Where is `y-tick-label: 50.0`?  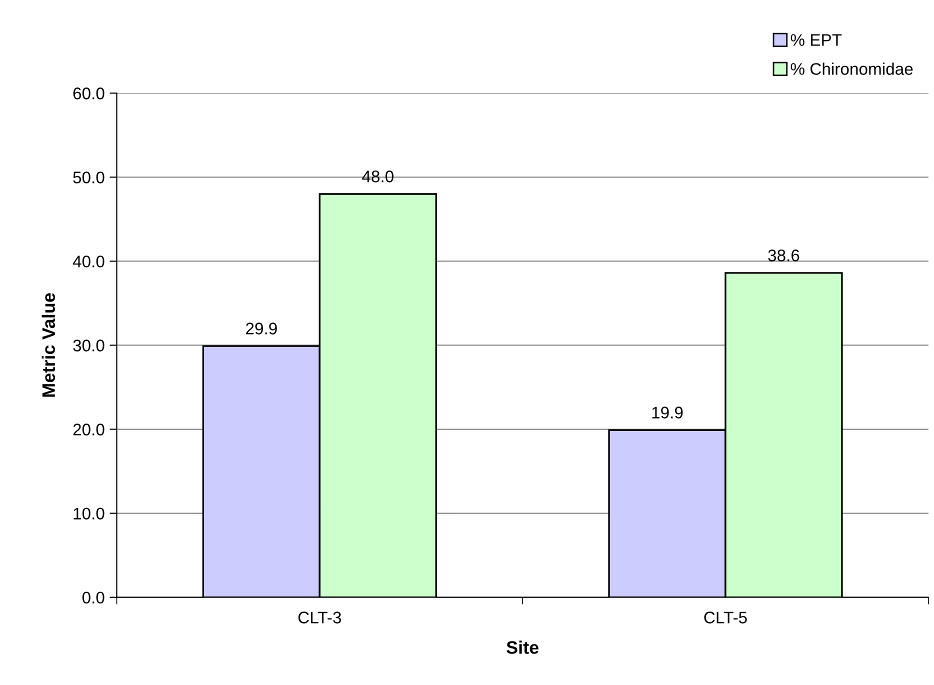
y-tick-label: 50.0 is located at coordinates (88, 178).